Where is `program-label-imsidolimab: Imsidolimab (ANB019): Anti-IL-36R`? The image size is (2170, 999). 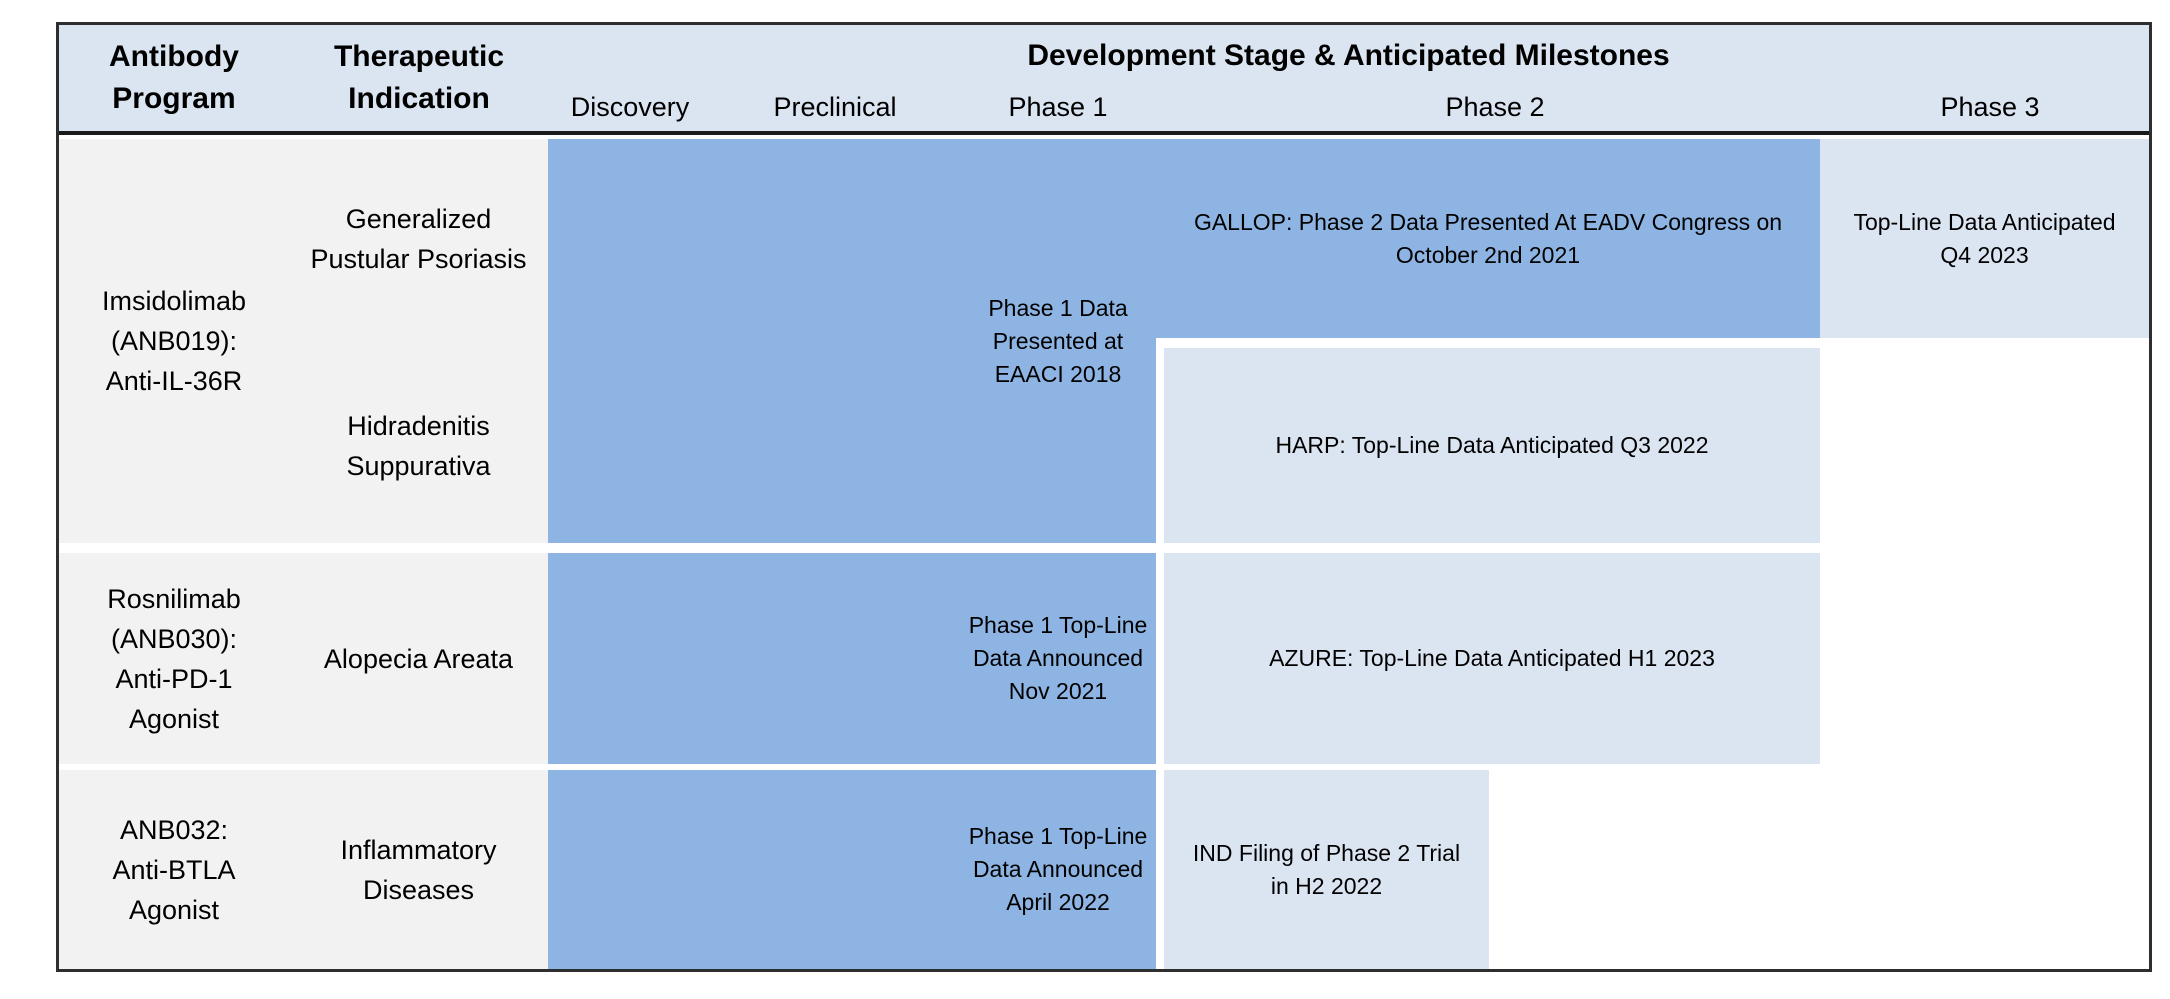
program-label-imsidolimab: Imsidolimab (ANB019): Anti-IL-36R is located at coordinates (174, 341).